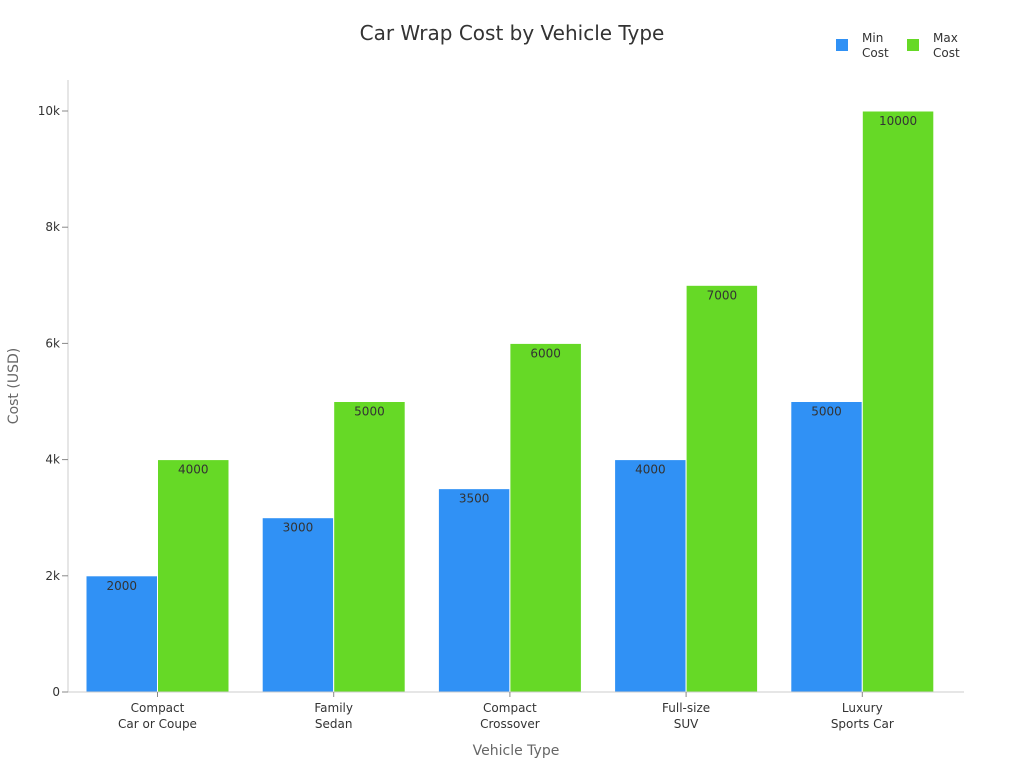 Image resolution: width=1024 pixels, height=768 pixels. I want to click on x-tick-label-line: Full-size, so click(686, 708).